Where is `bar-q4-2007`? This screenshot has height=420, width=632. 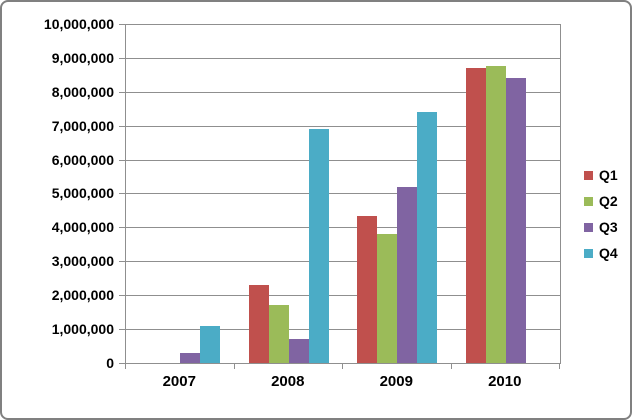 bar-q4-2007 is located at coordinates (210, 344).